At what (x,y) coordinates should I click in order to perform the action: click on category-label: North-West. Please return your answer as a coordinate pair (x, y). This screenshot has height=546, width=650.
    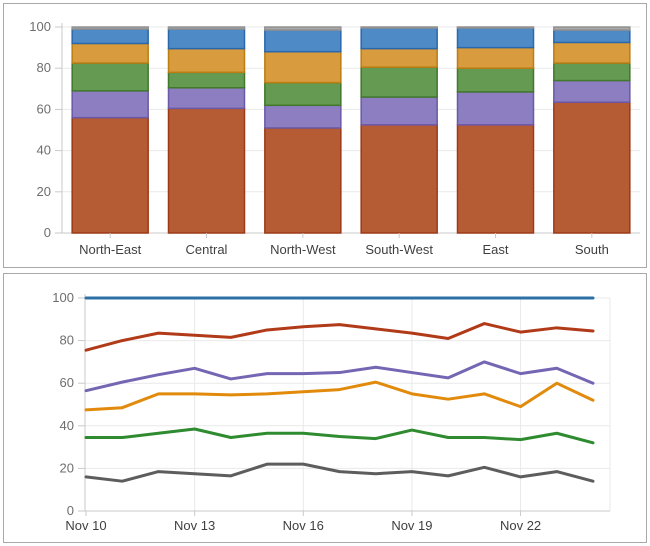
    Looking at the image, I should click on (303, 249).